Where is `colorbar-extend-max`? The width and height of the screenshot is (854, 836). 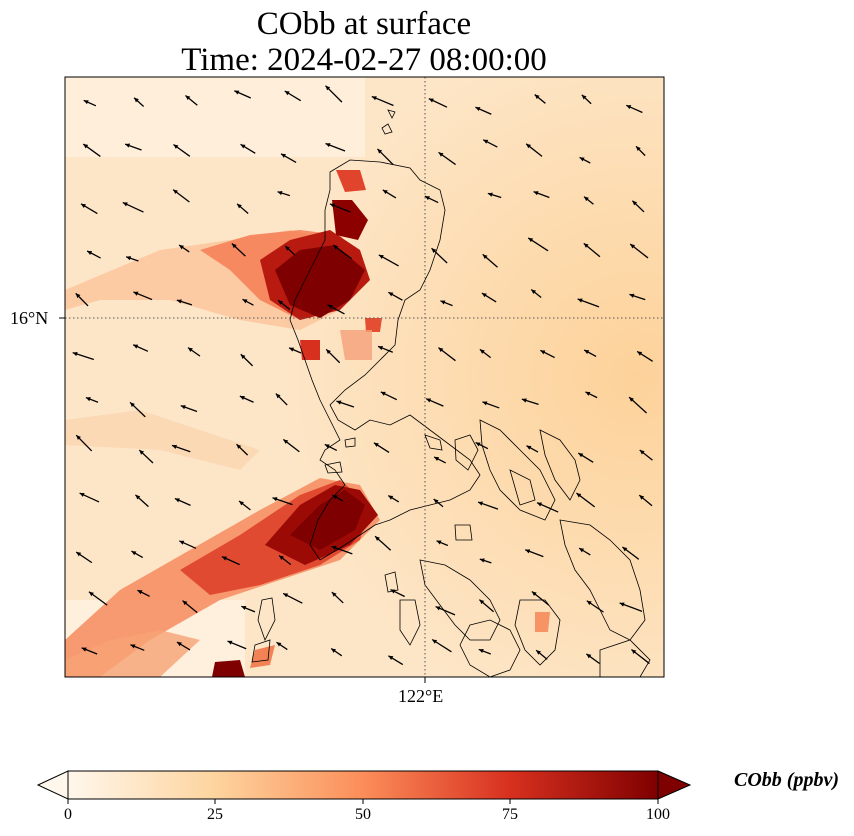 colorbar-extend-max is located at coordinates (674, 785).